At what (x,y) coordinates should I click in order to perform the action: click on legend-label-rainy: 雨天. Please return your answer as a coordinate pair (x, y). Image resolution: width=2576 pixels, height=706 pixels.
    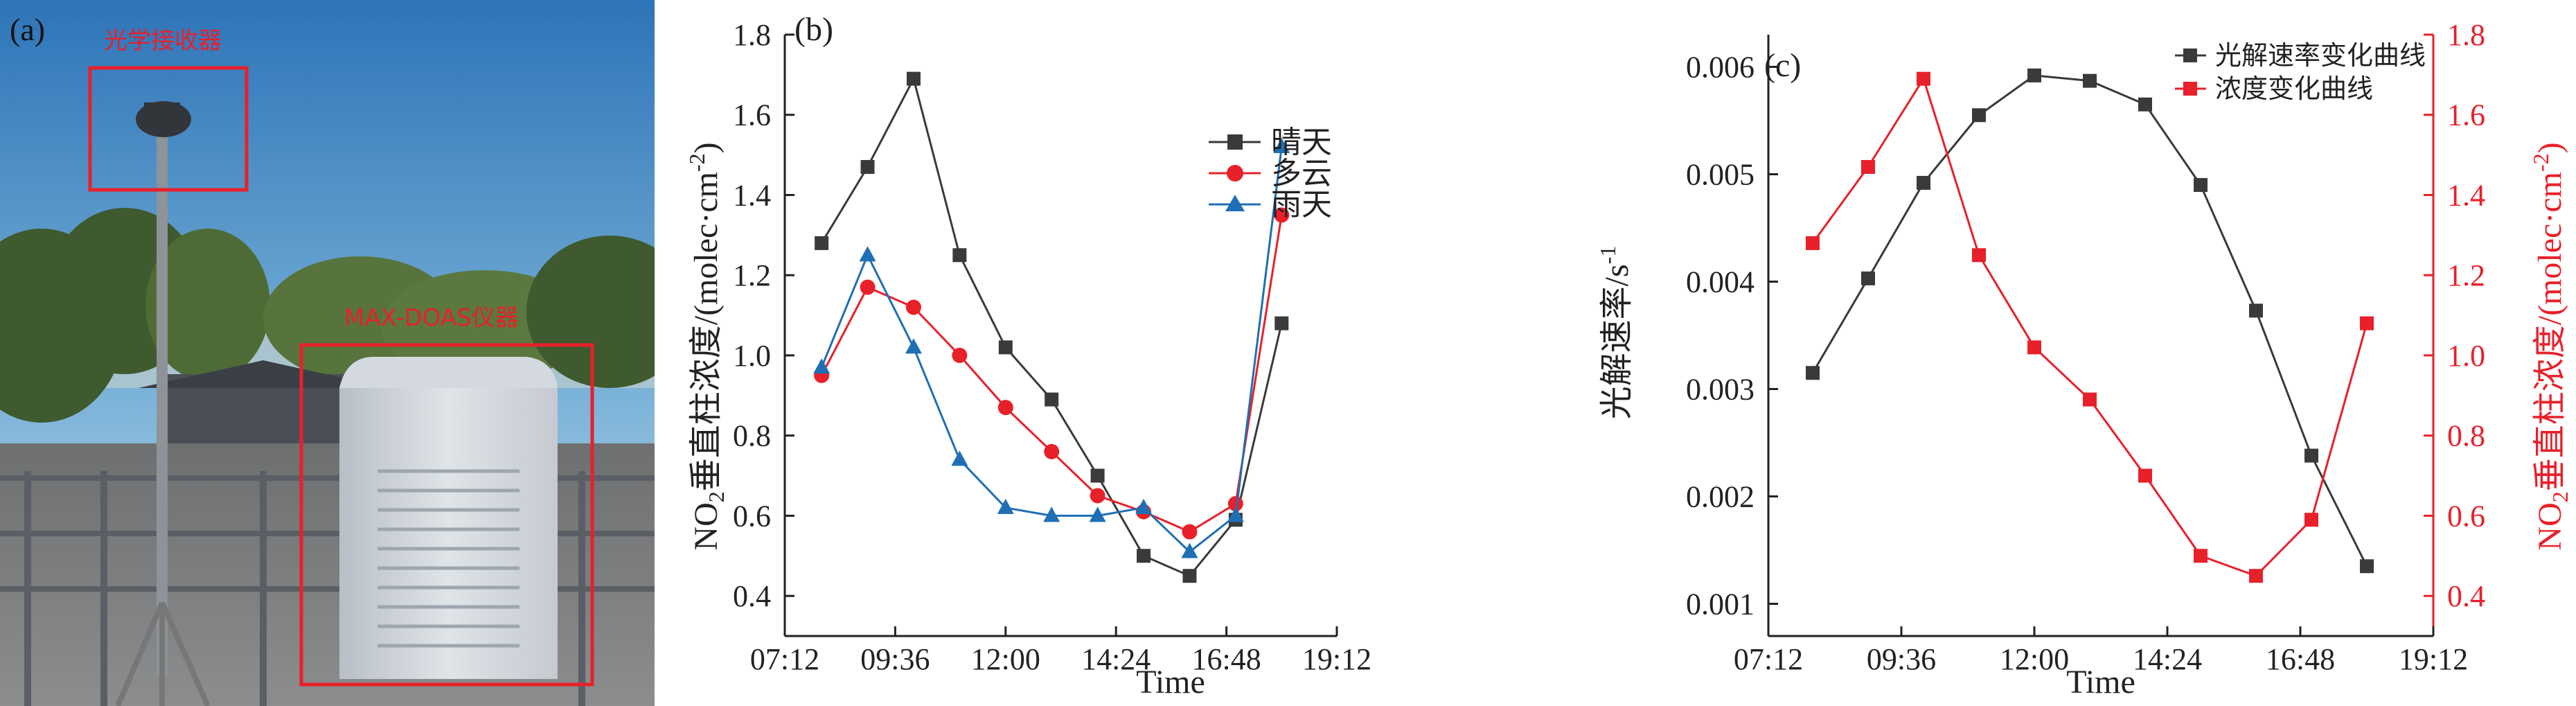
    Looking at the image, I should click on (1301, 205).